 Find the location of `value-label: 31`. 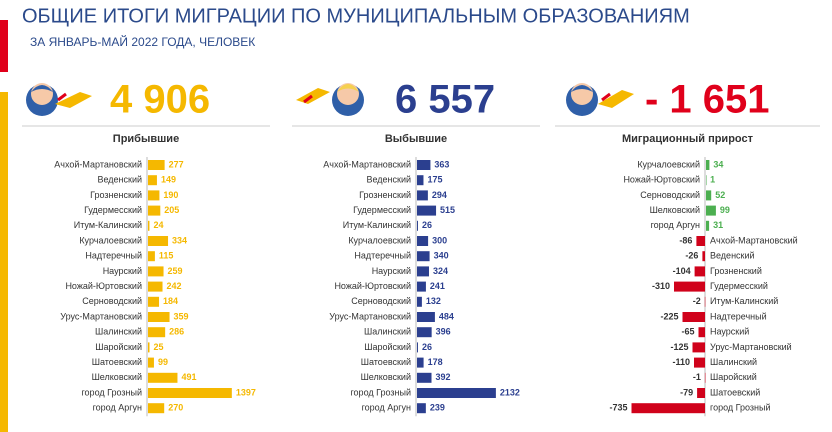

value-label: 31 is located at coordinates (718, 225).